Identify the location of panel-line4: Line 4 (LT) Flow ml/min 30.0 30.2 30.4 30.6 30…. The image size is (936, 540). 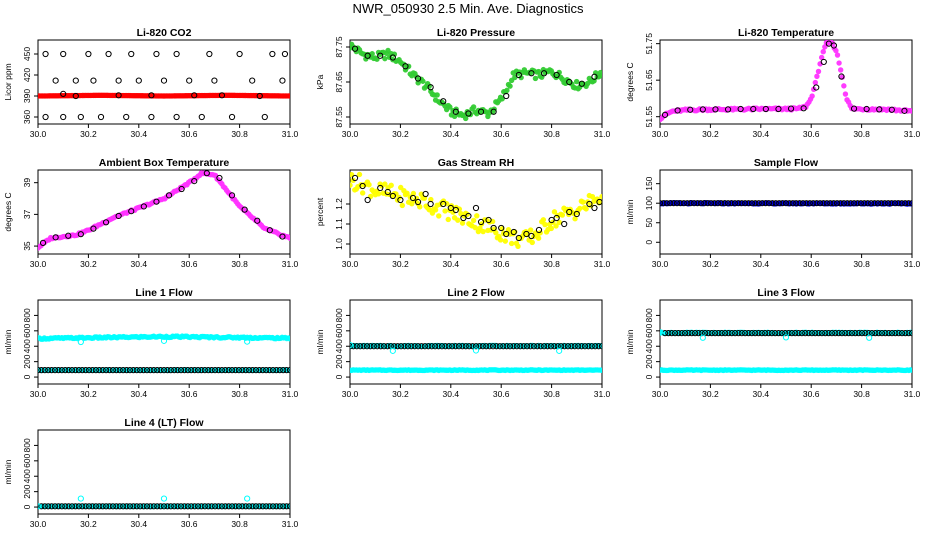
(151, 473).